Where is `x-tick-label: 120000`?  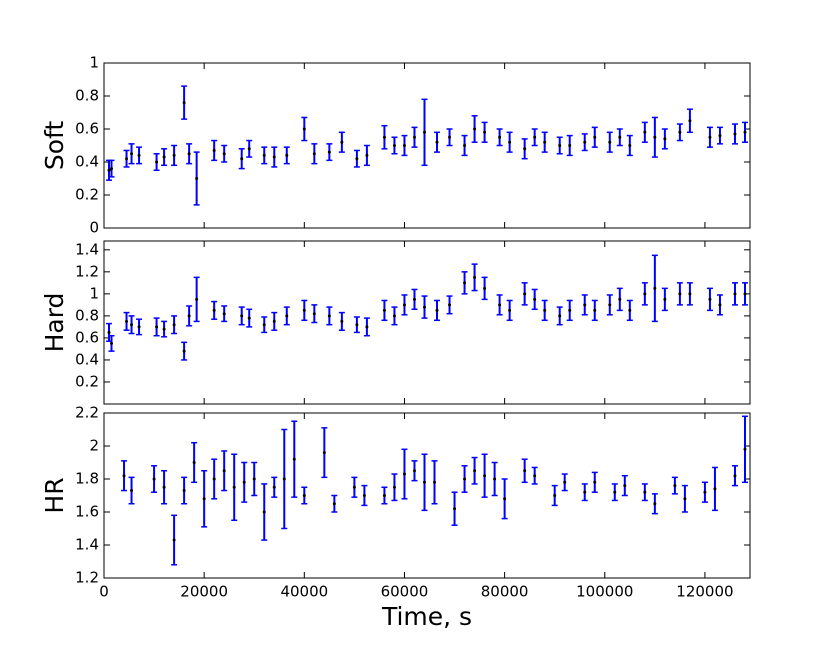 x-tick-label: 120000 is located at coordinates (704, 592).